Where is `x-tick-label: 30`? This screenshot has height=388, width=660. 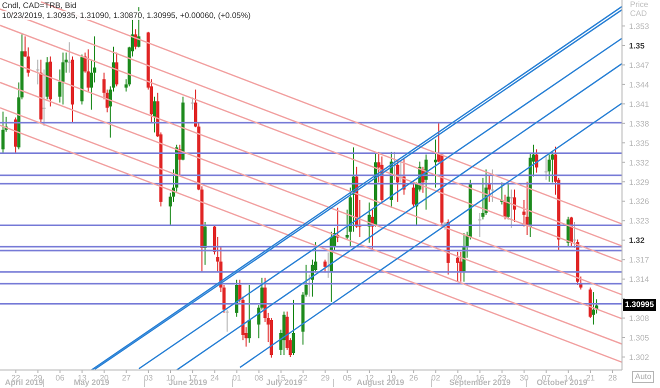 x-tick-label: 30 is located at coordinates (525, 378).